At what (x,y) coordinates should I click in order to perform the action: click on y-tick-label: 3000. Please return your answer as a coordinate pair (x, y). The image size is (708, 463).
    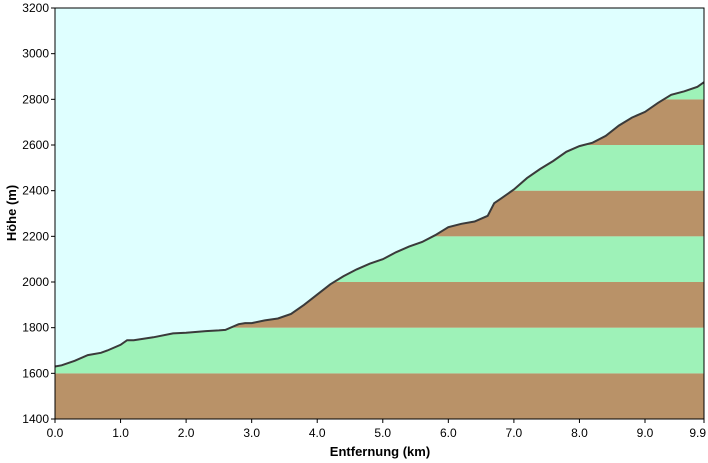
    Looking at the image, I should click on (35, 54).